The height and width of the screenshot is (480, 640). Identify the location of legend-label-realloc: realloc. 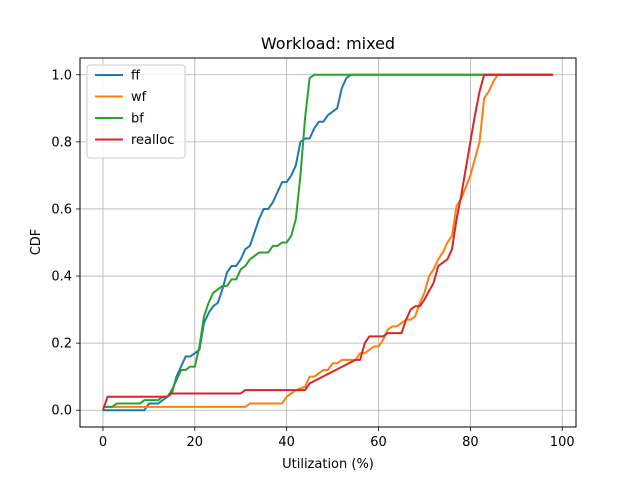
(152, 140).